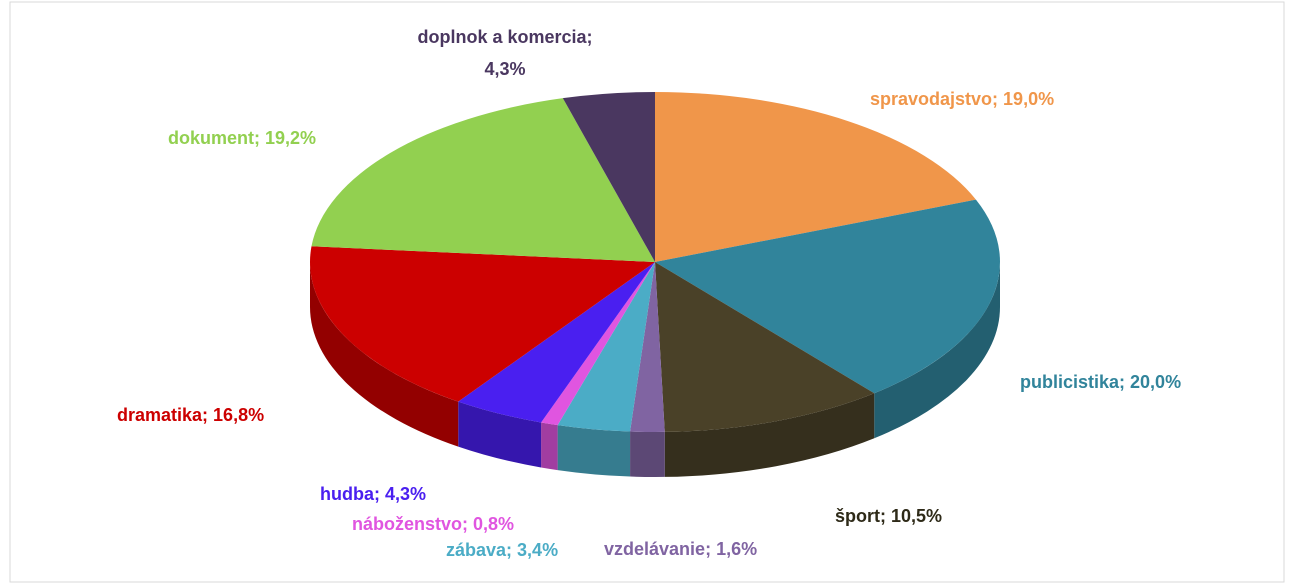  Describe the element at coordinates (211, 138) in the screenshot. I see `label-category: dokument` at that location.